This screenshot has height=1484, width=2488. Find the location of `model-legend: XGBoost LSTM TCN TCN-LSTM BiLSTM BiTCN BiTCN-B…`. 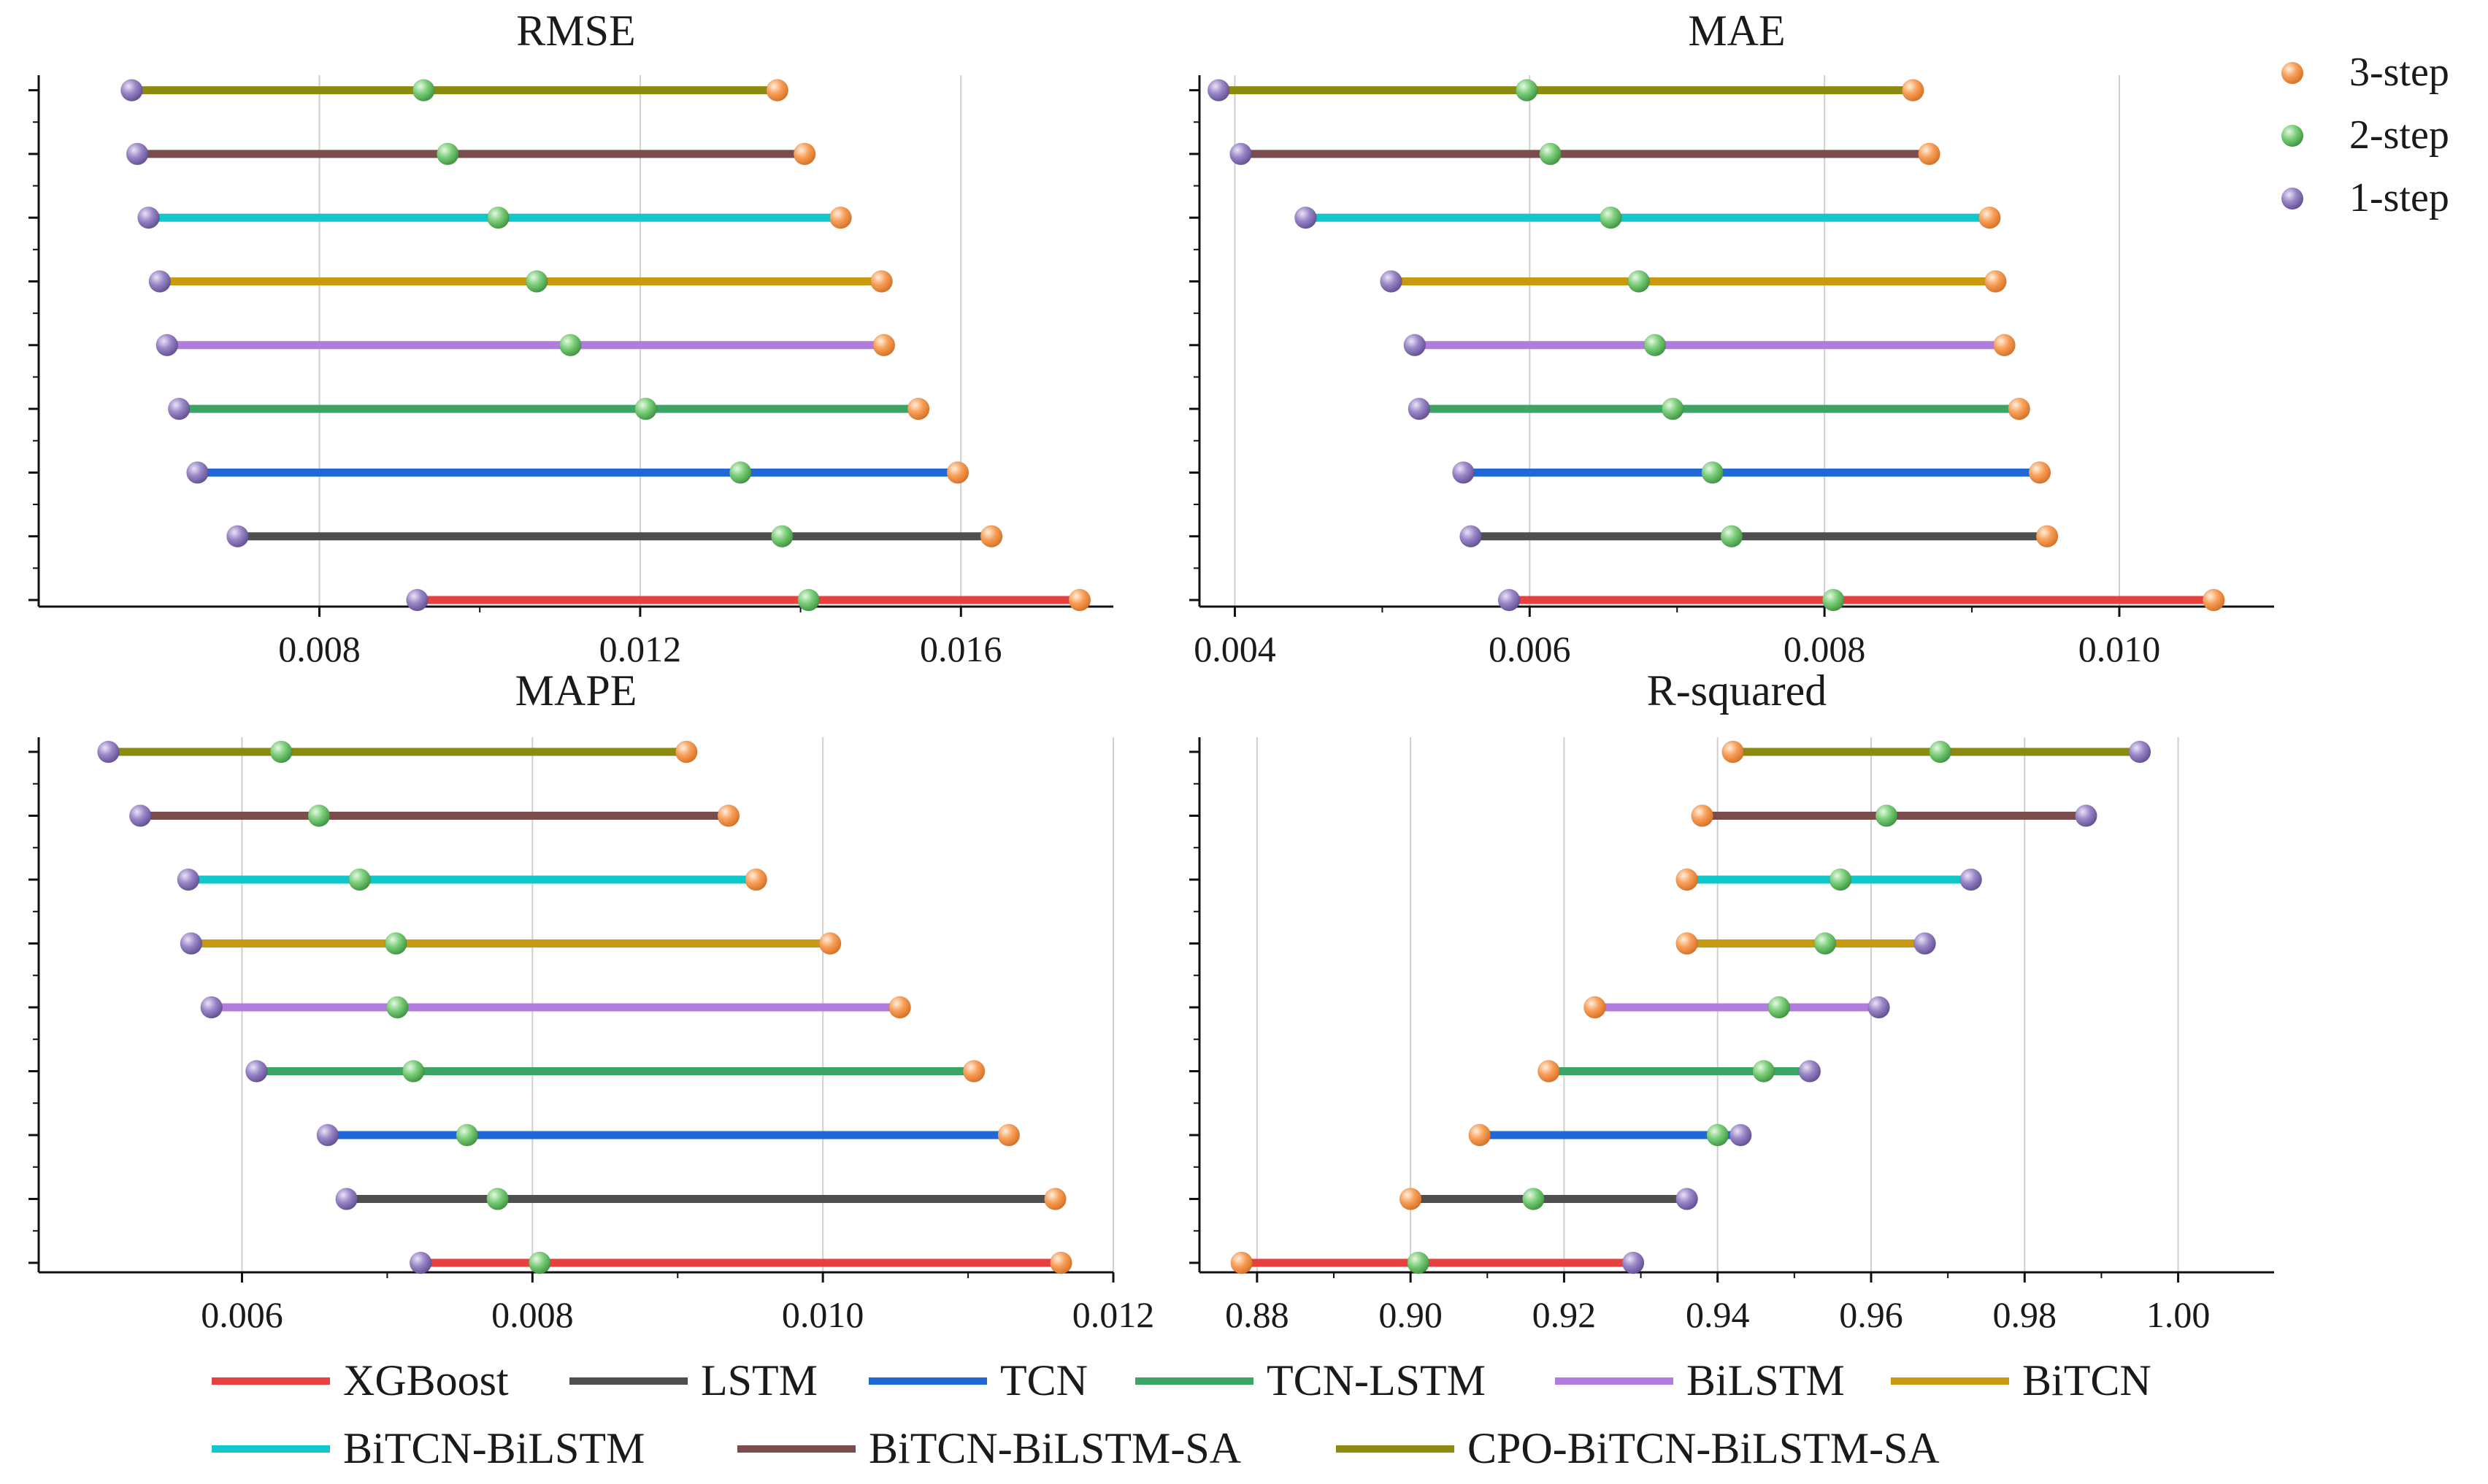

model-legend: XGBoost LSTM TCN TCN-LSTM BiLSTM BiTCN BiTCN-B… is located at coordinates (1182, 1414).